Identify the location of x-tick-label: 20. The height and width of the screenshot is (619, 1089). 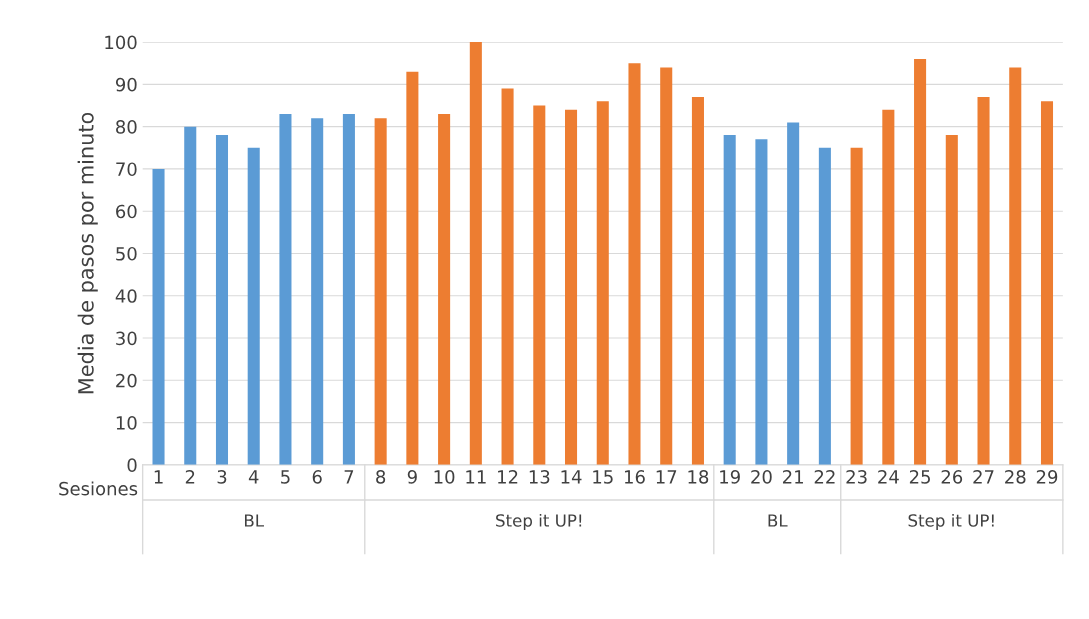
(761, 477).